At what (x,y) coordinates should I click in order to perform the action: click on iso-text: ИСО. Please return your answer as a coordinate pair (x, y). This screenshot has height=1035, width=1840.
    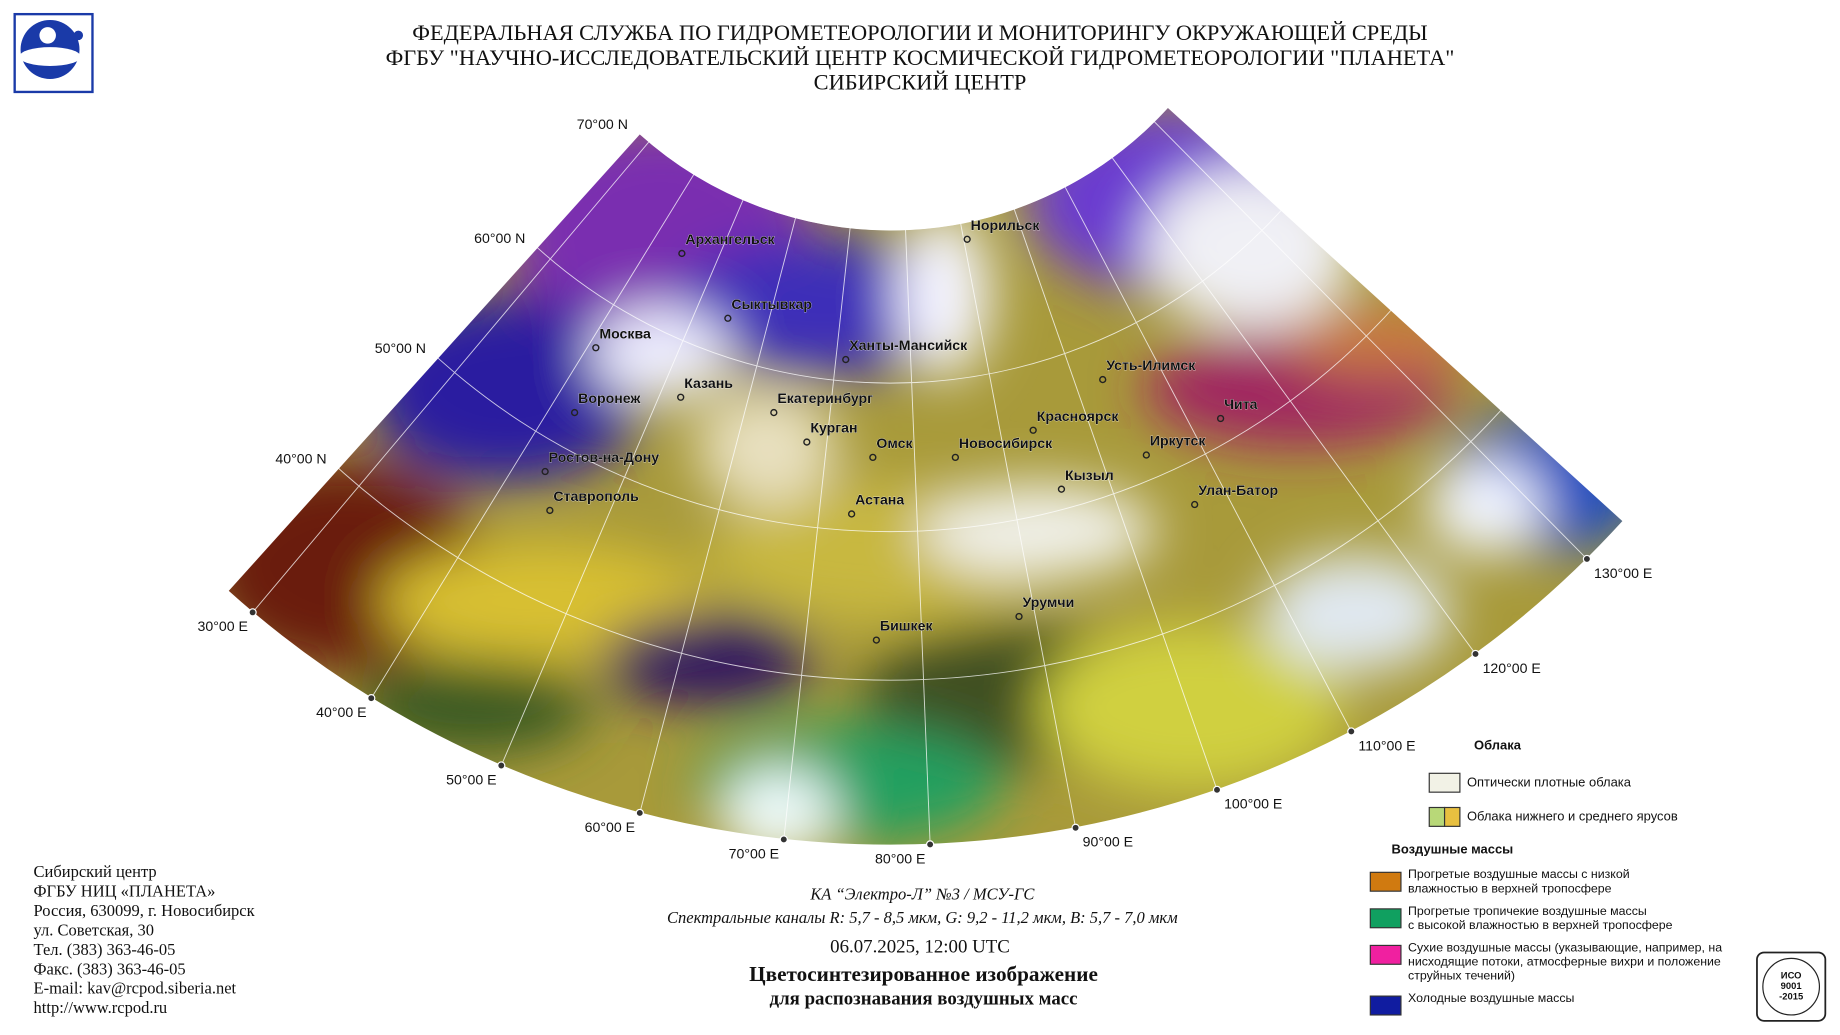
    Looking at the image, I should click on (1791, 974).